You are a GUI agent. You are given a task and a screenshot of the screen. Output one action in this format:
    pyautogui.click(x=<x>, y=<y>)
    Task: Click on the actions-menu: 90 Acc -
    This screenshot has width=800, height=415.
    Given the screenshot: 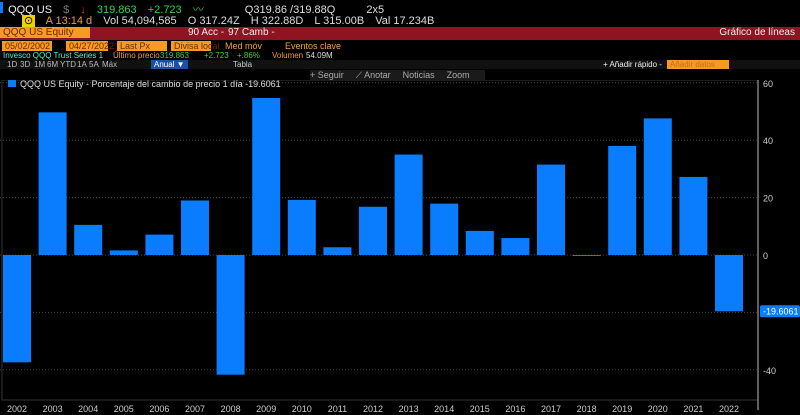 What is the action you would take?
    pyautogui.click(x=206, y=32)
    